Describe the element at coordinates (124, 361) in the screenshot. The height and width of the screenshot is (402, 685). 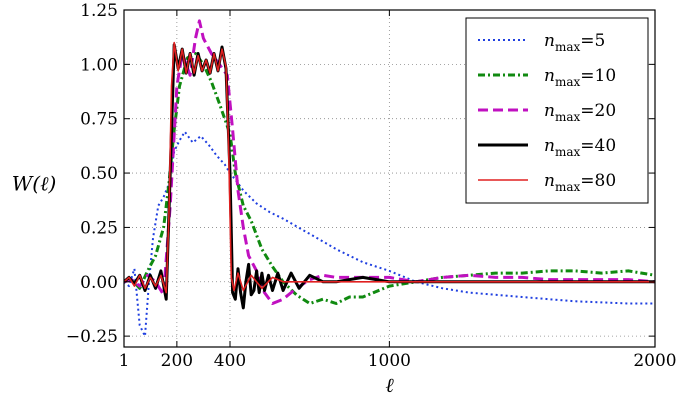
I see `x-tick-label: 1` at that location.